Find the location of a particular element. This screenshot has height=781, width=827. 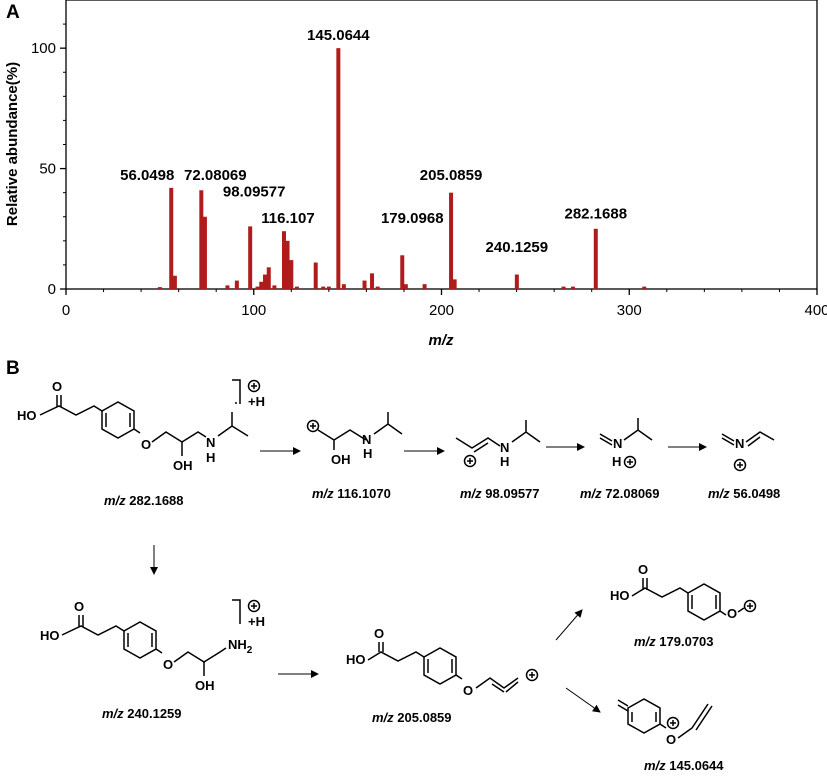

structure-205: O HO O m/z 205.0859 is located at coordinates (442, 675).